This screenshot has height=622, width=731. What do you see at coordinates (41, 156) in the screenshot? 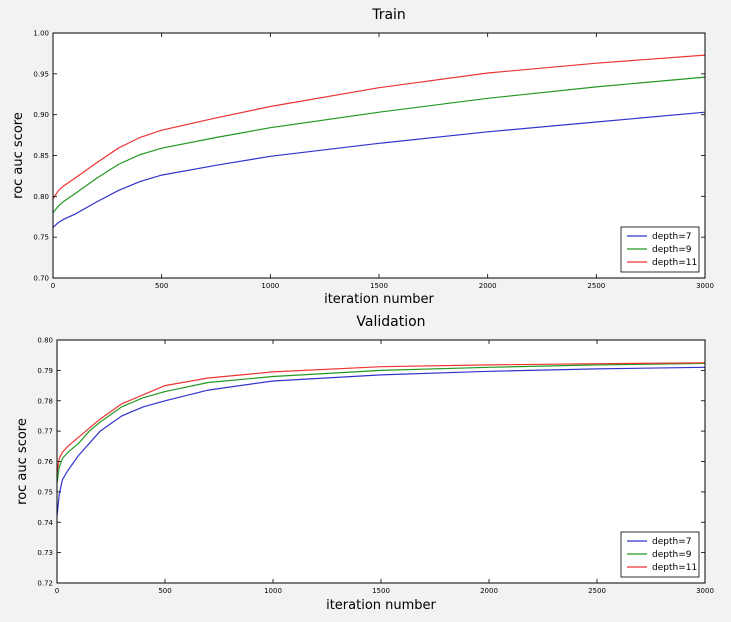
I see `y-tick-label: 0.85` at bounding box center [41, 156].